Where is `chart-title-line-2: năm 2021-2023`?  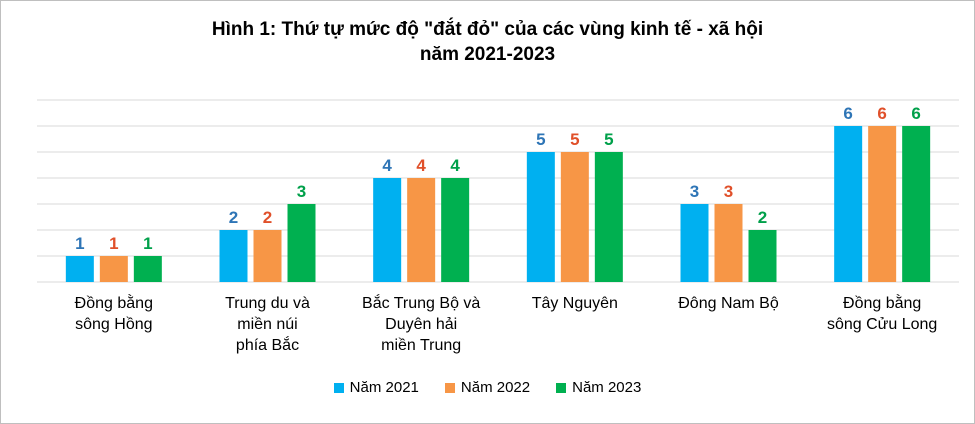 chart-title-line-2: năm 2021-2023 is located at coordinates (487, 54).